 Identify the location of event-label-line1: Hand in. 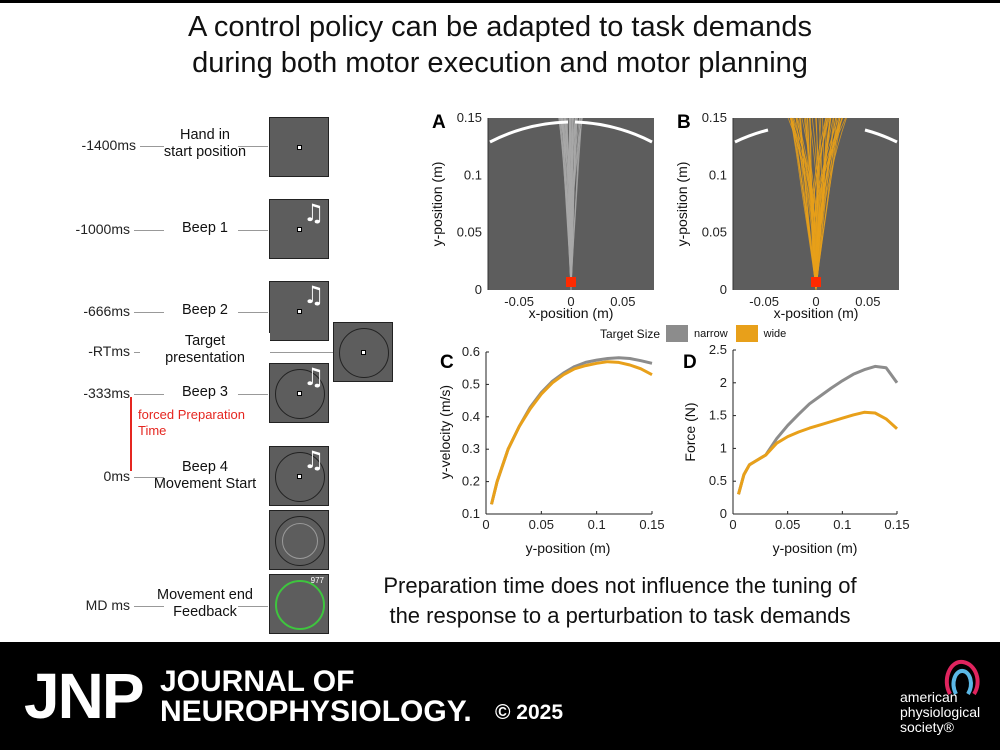
(205, 135).